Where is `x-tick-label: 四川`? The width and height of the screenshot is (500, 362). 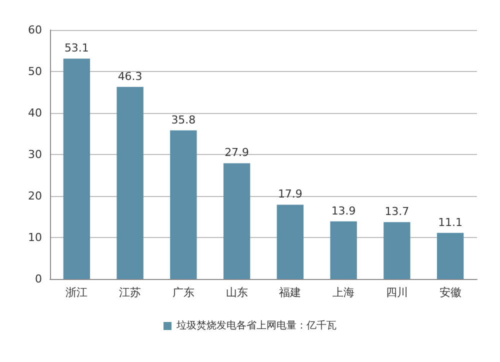
x-tick-label: 四川 is located at coordinates (397, 292).